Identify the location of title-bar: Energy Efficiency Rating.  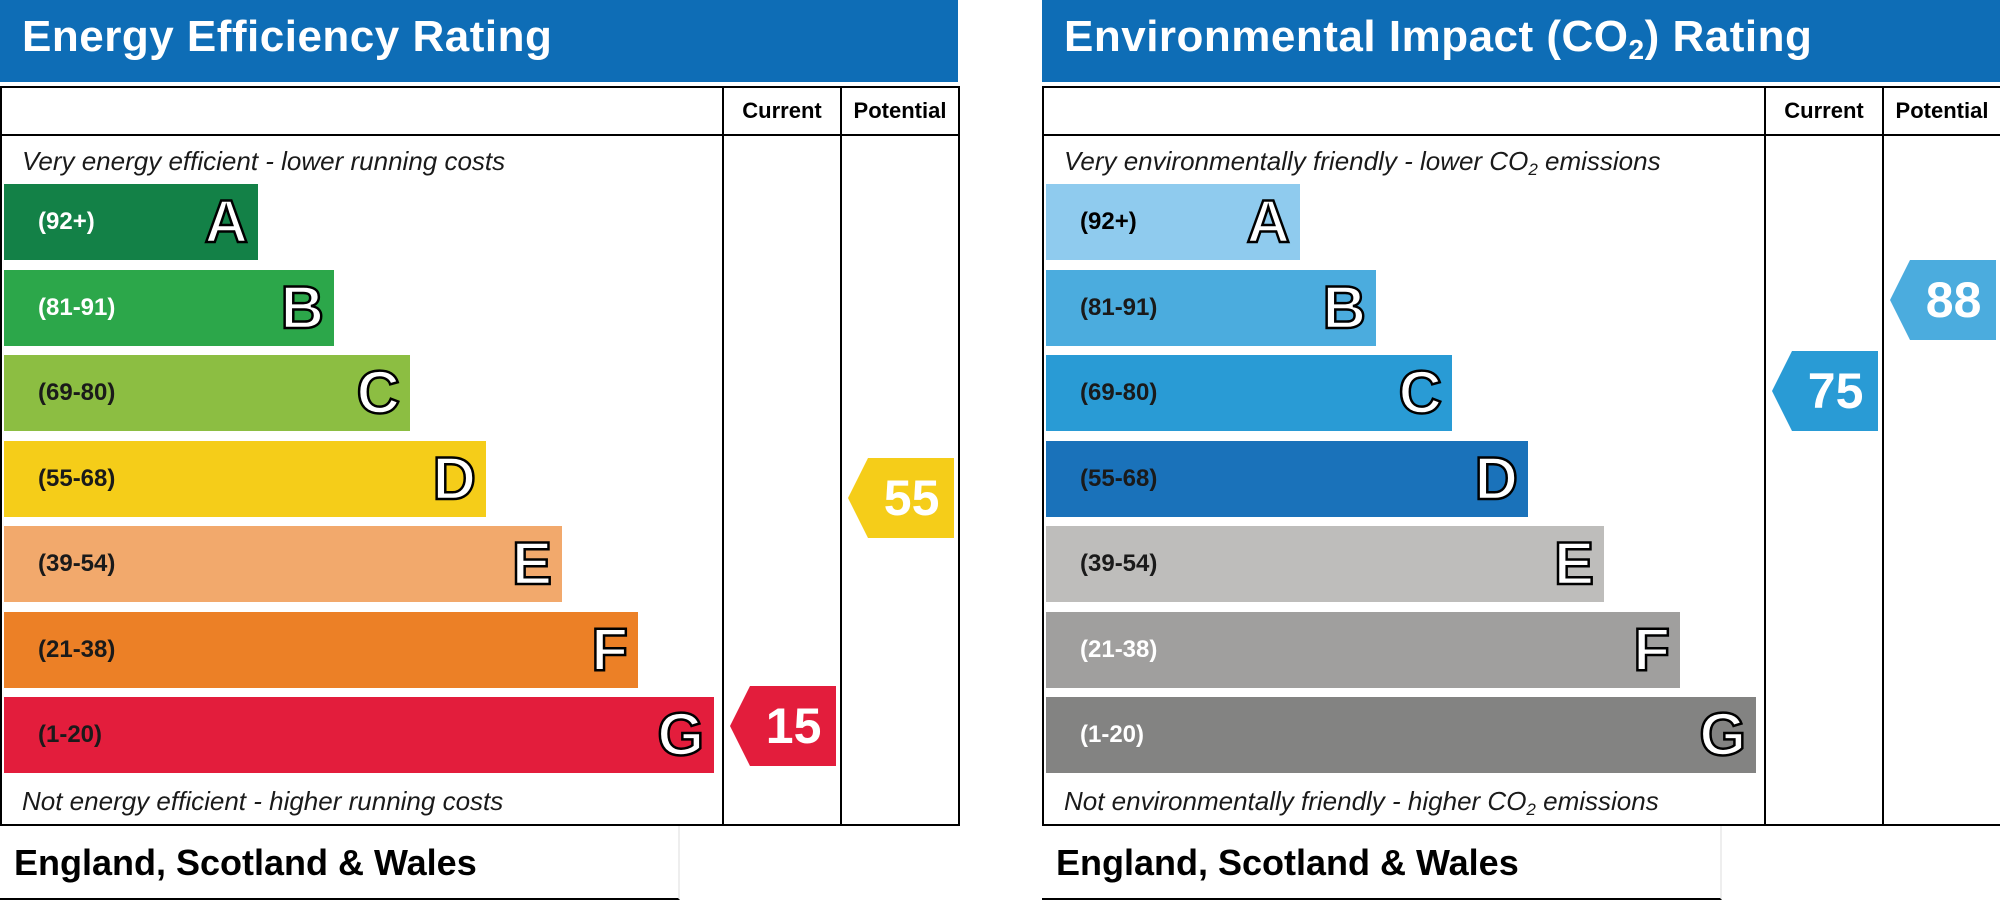
(479, 41).